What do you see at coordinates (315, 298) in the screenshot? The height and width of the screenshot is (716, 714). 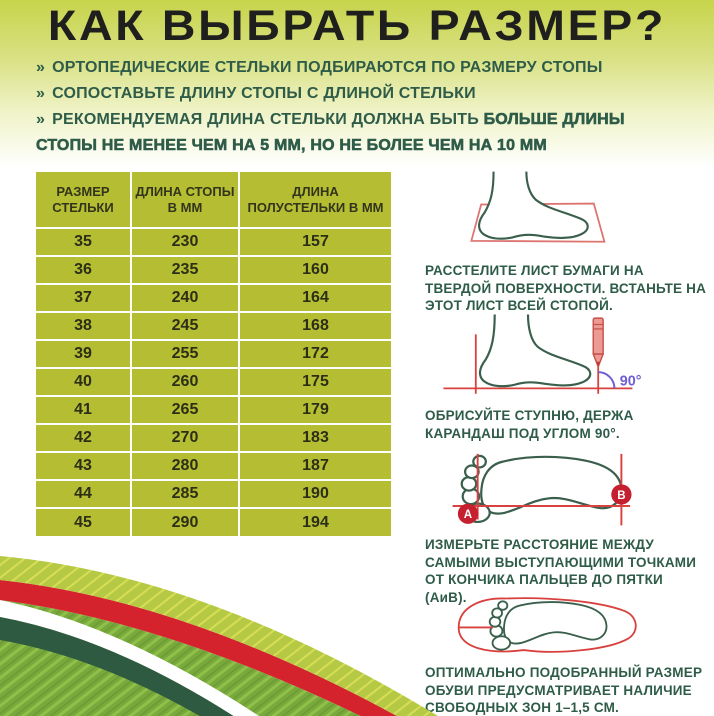 I see `table-cell: 164` at bounding box center [315, 298].